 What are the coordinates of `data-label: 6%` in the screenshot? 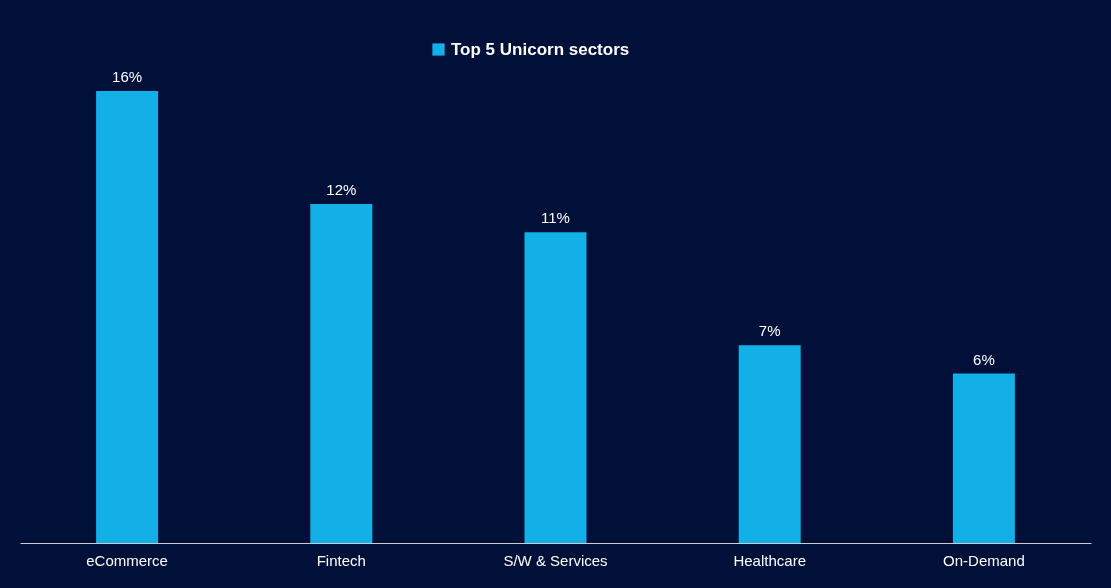 It's located at (984, 359).